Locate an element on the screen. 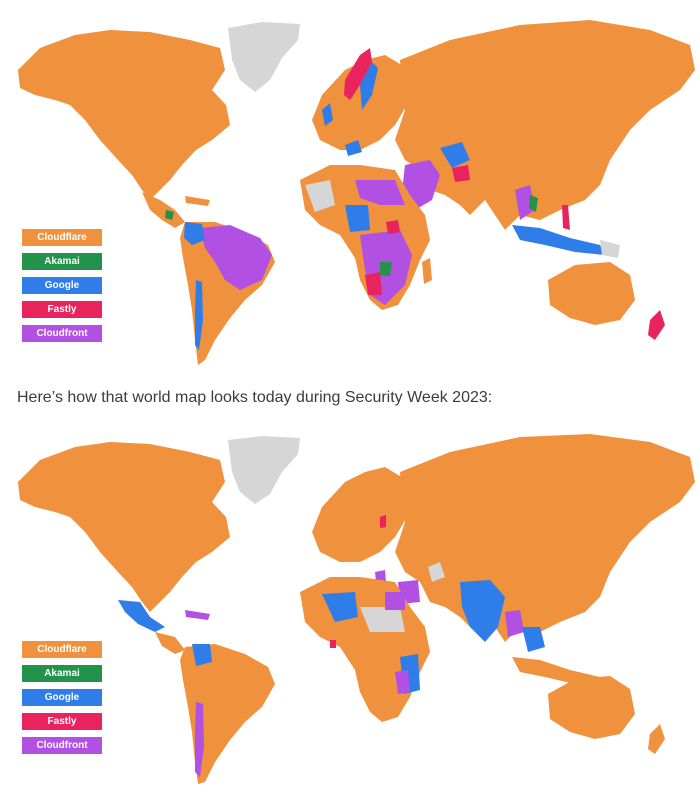  nz-region is located at coordinates (656, 739).